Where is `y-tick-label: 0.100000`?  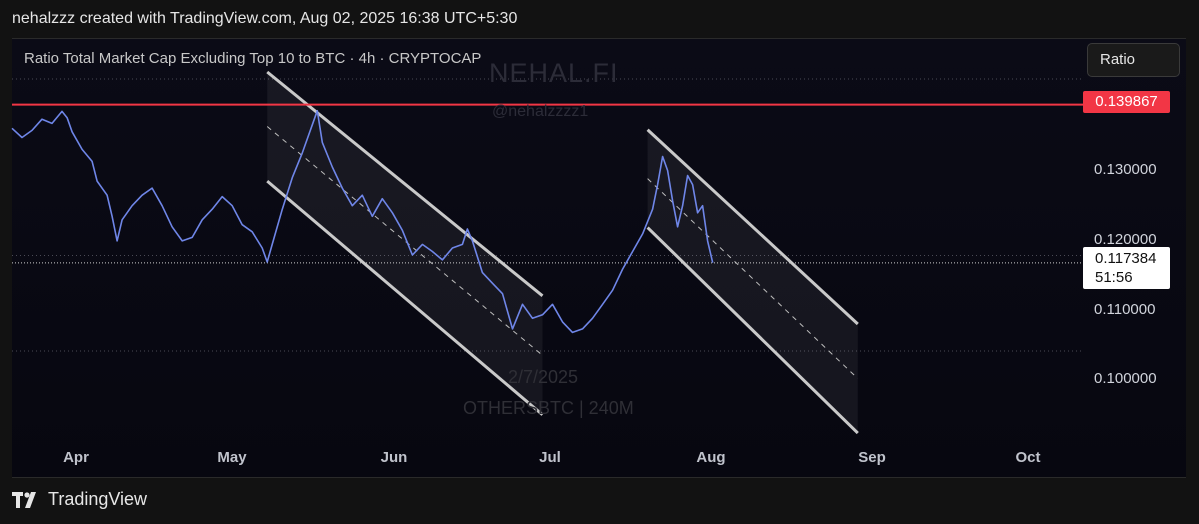
y-tick-label: 0.100000 is located at coordinates (1125, 378).